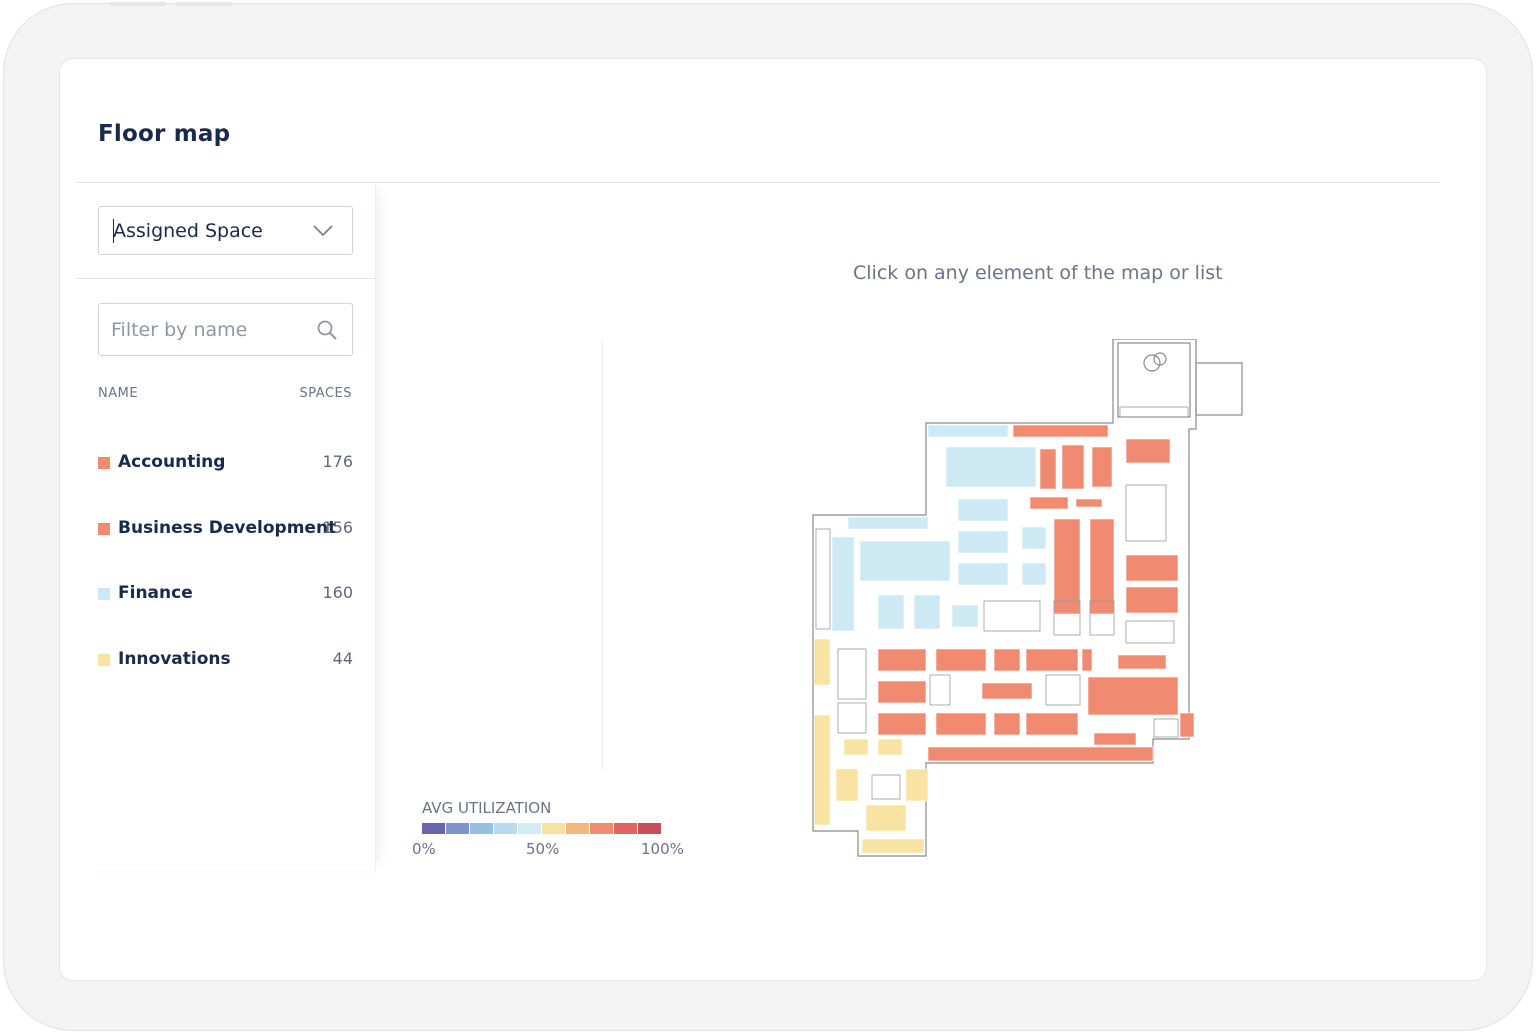 The height and width of the screenshot is (1034, 1536). What do you see at coordinates (188, 230) in the screenshot?
I see `view-select-value: Assigned Space` at bounding box center [188, 230].